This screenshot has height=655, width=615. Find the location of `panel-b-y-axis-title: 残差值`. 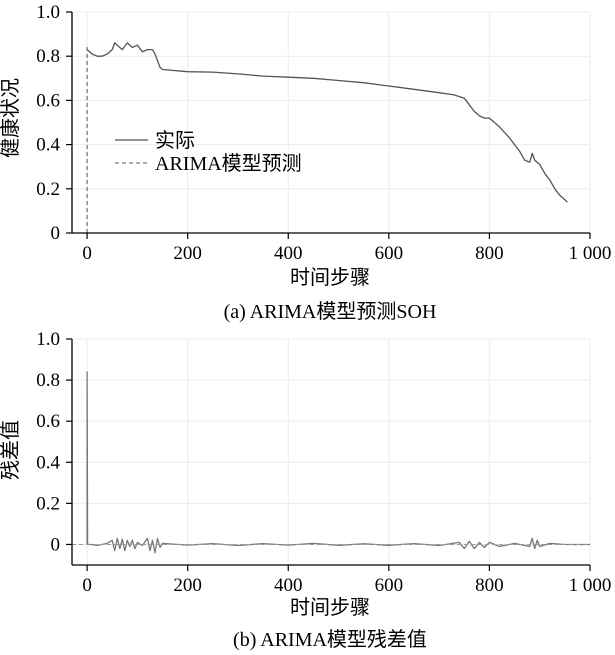

panel-b-y-axis-title: 残差值 is located at coordinates (11, 450).